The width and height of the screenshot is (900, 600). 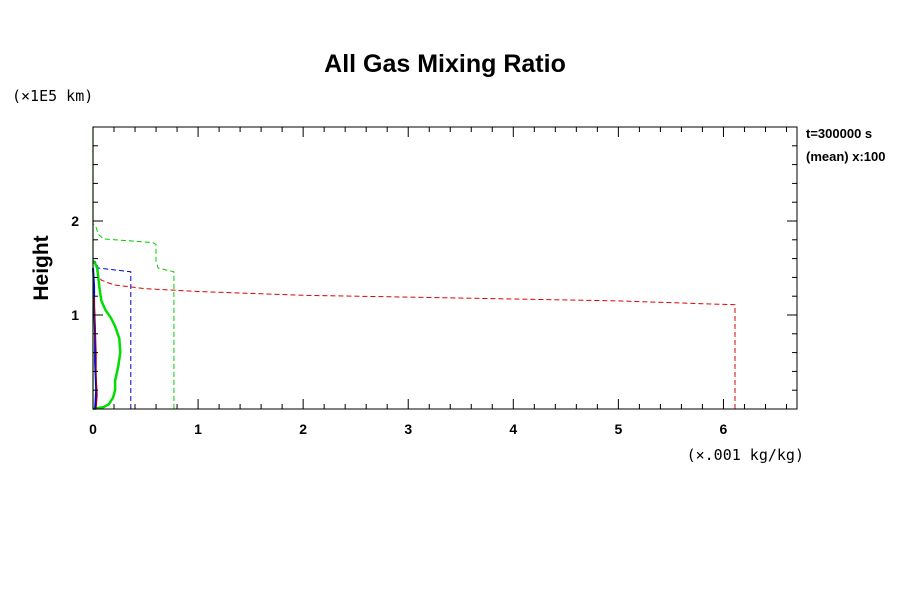 I want to click on x-tick-label: 0, so click(x=93, y=429).